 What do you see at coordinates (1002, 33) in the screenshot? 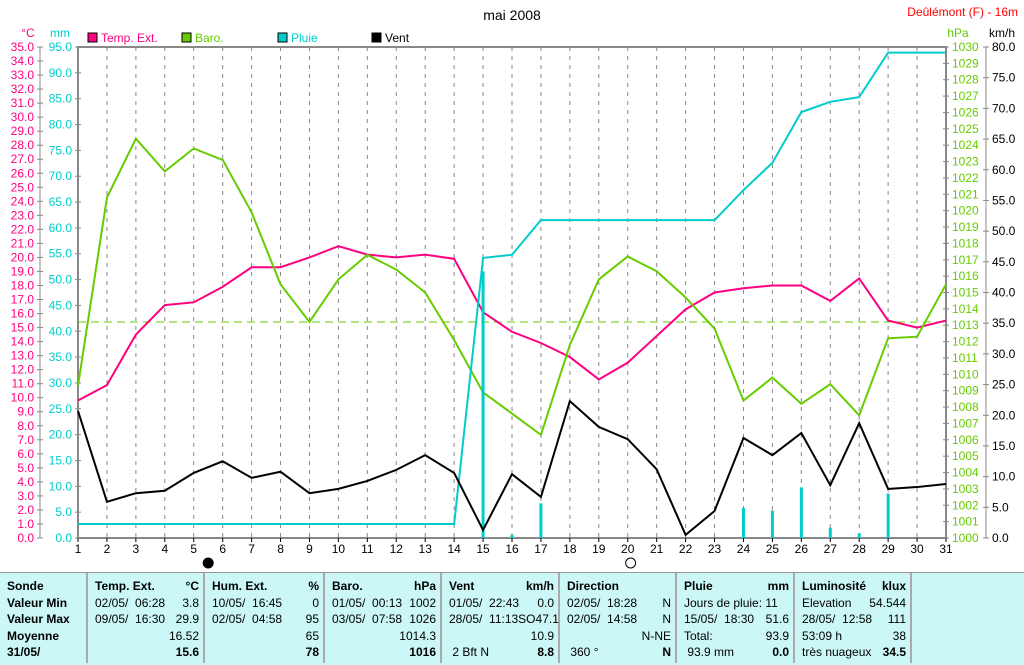
I see `axis-unit-wind: km/h` at bounding box center [1002, 33].